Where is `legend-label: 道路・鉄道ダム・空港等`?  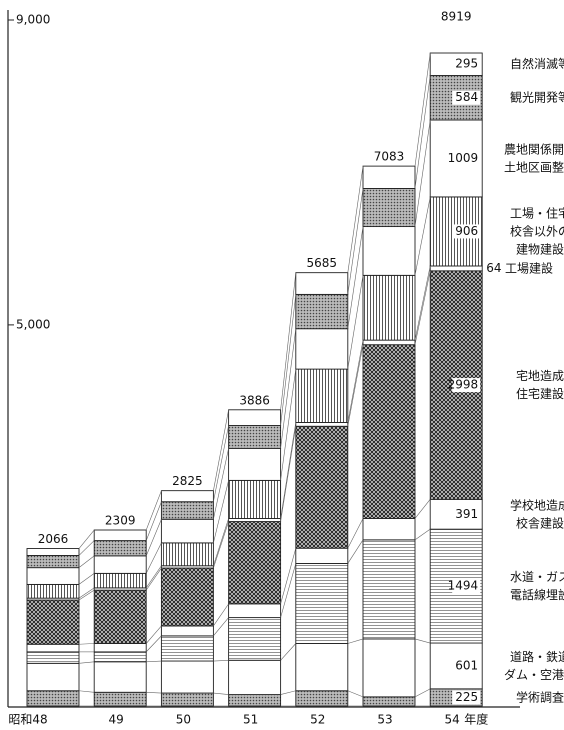
legend-label: 道路・鉄道ダム・空港等 is located at coordinates (534, 664).